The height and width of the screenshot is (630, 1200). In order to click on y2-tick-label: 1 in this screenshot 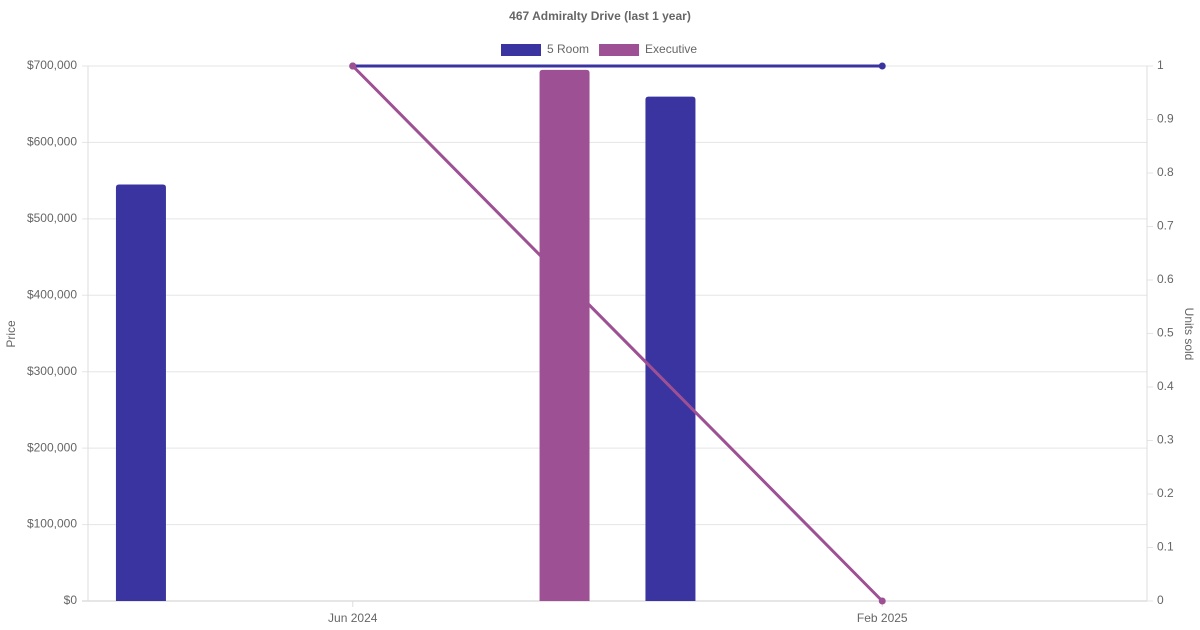, I will do `click(1160, 65)`.